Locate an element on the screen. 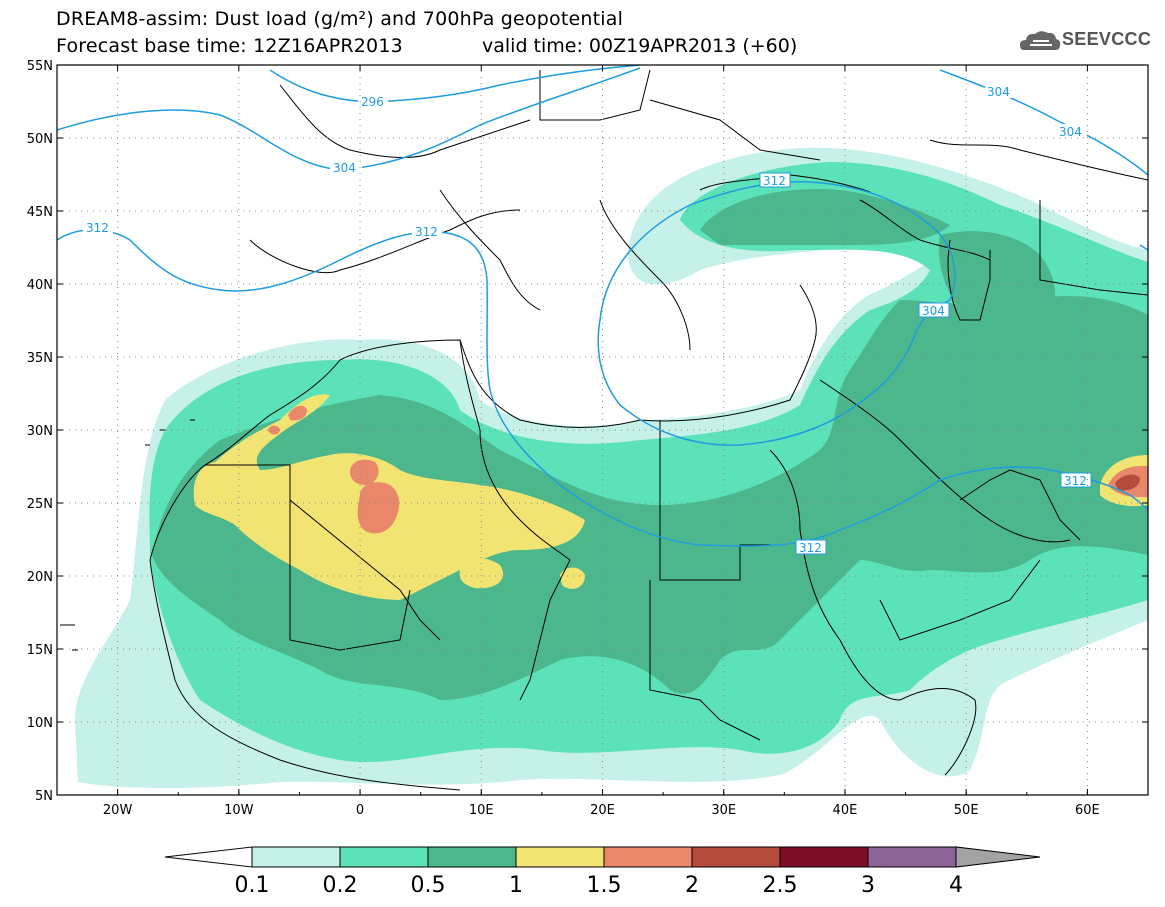 The width and height of the screenshot is (1165, 907). colorbar-label: 1.5 is located at coordinates (604, 885).